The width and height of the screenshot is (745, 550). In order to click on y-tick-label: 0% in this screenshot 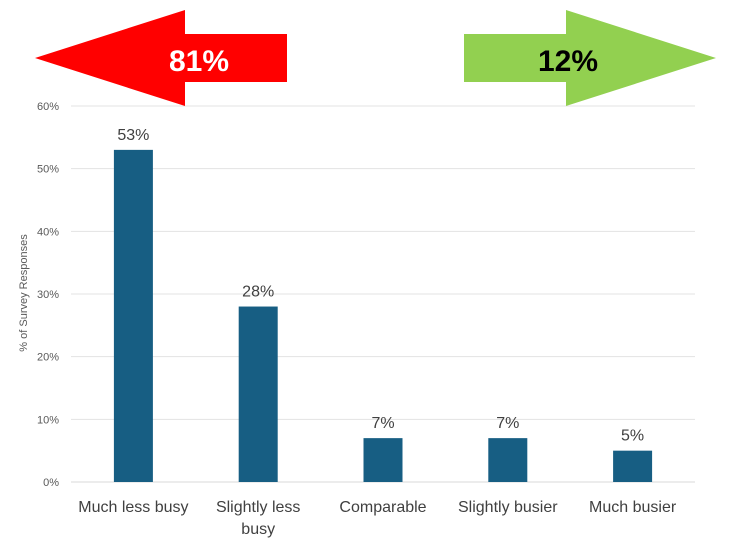, I will do `click(51, 483)`.